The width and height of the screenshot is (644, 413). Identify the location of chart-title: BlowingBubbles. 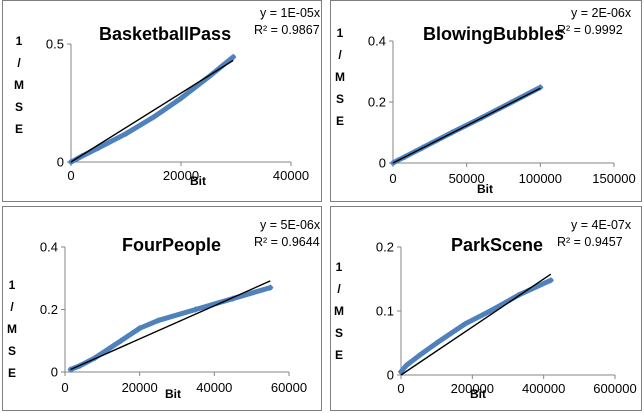
(493, 34).